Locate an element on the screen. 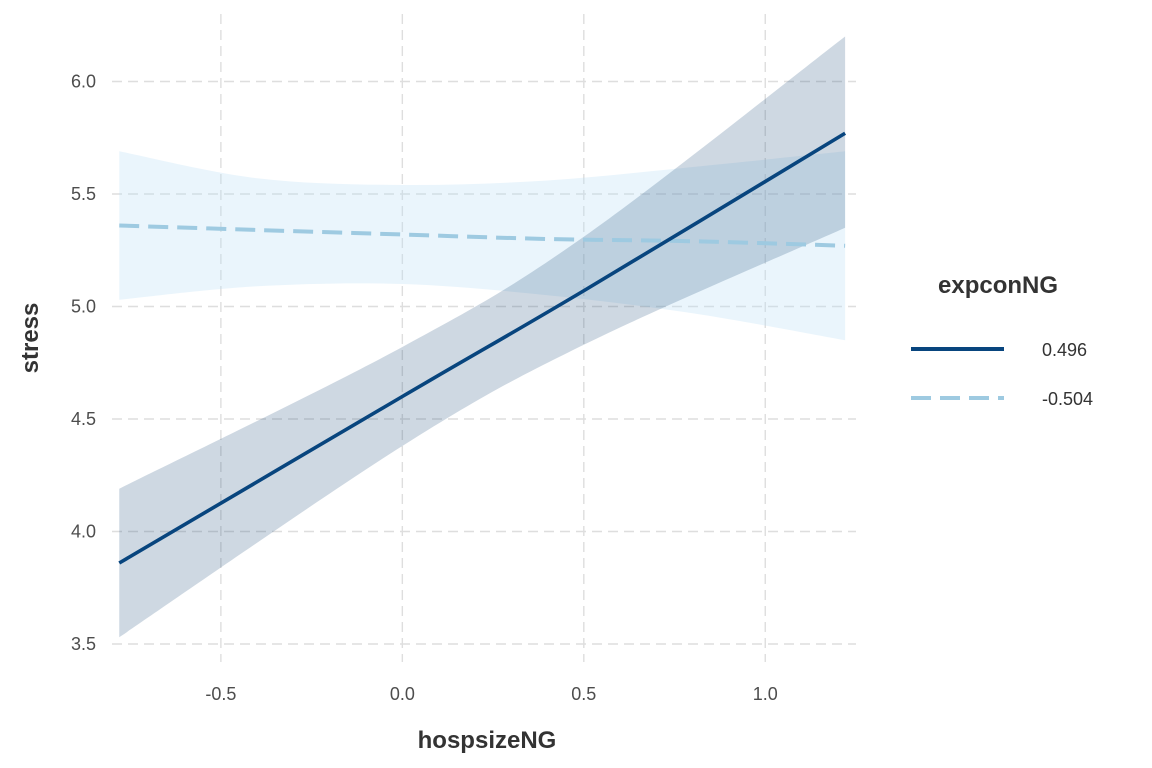 The width and height of the screenshot is (1152, 768). y-tick-label: 5.0 is located at coordinates (83, 307).